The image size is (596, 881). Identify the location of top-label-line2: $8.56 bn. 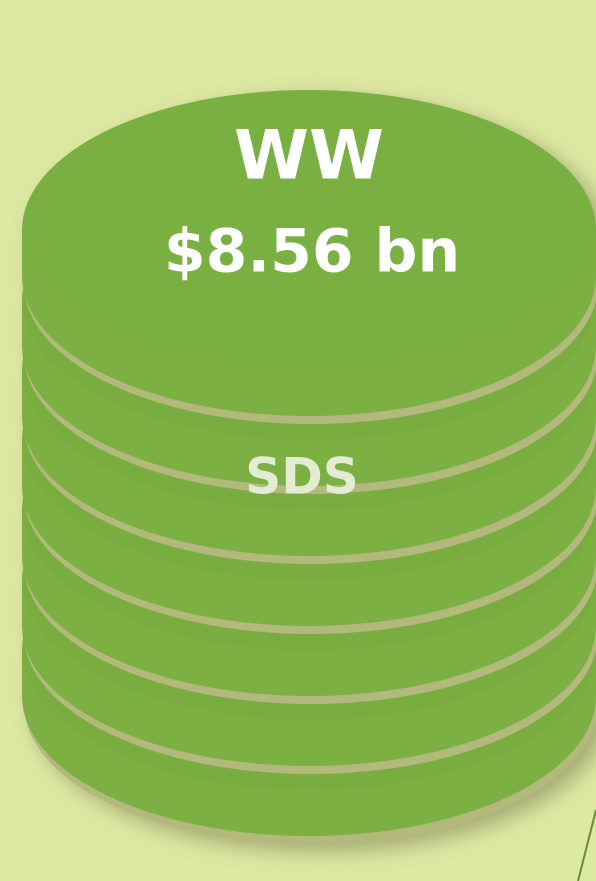
(312, 252).